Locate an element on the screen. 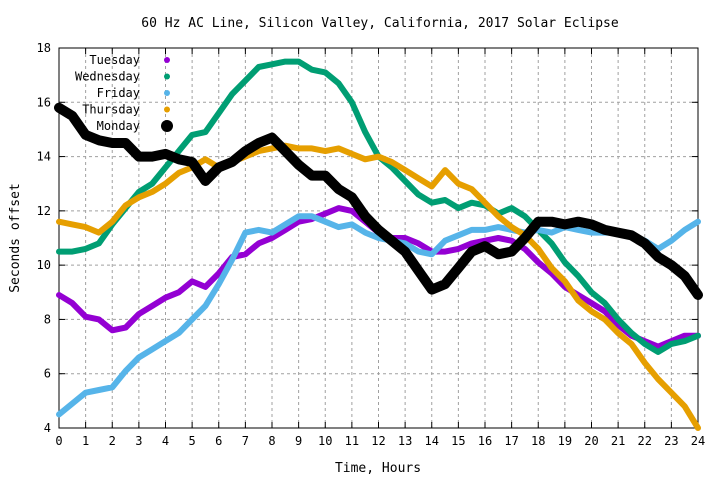  y-tick-label: 4 is located at coordinates (47, 428).